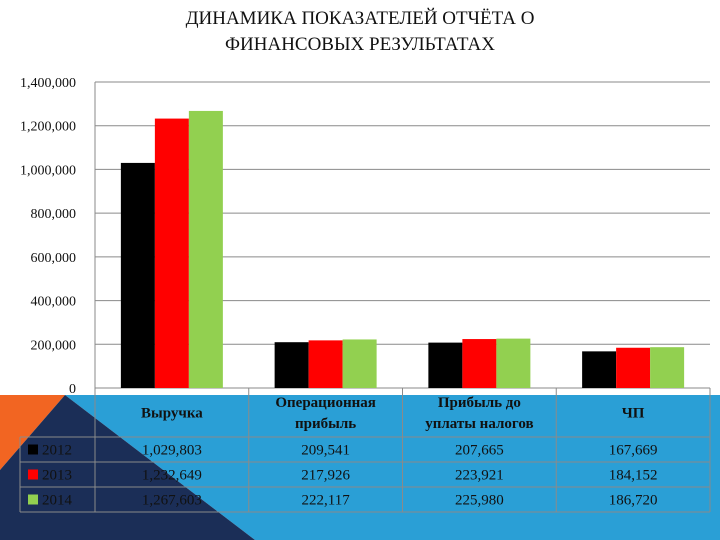  What do you see at coordinates (325, 403) in the screenshot?
I see `category-label: Операционная` at bounding box center [325, 403].